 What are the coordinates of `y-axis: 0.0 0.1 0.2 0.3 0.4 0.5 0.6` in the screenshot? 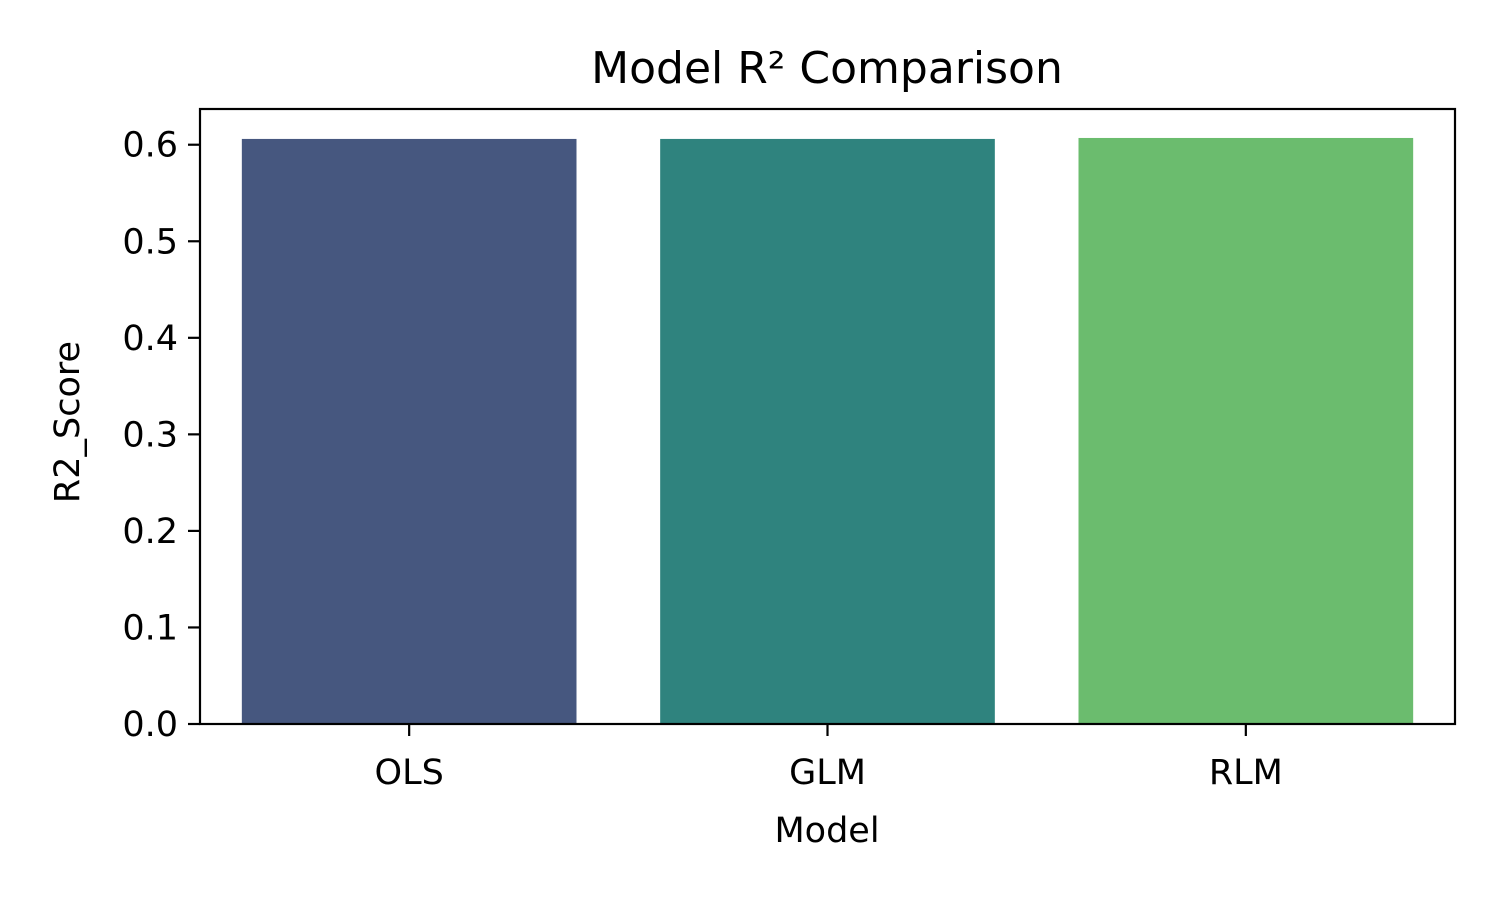 It's located at (161, 435).